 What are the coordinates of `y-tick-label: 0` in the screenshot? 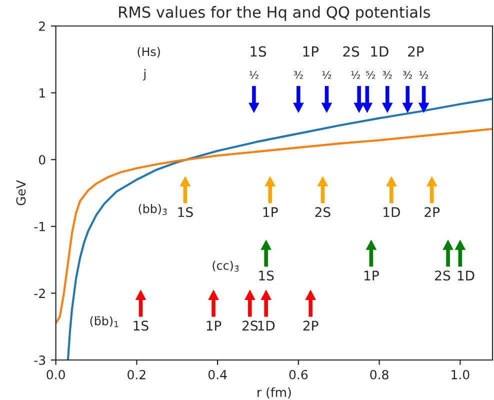 It's located at (42, 160).